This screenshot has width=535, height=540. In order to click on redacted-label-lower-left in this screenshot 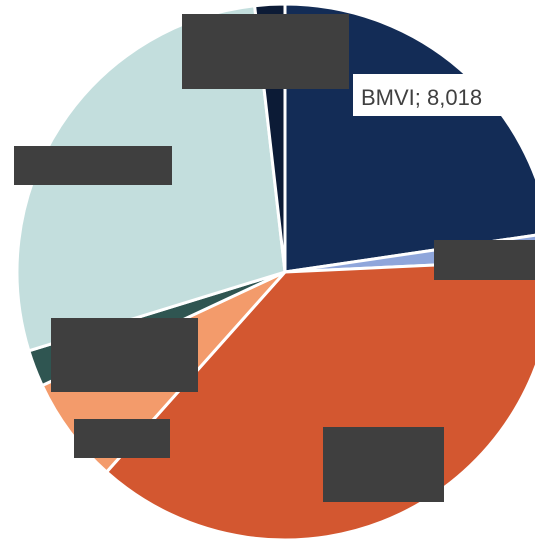, I will do `click(124, 355)`.